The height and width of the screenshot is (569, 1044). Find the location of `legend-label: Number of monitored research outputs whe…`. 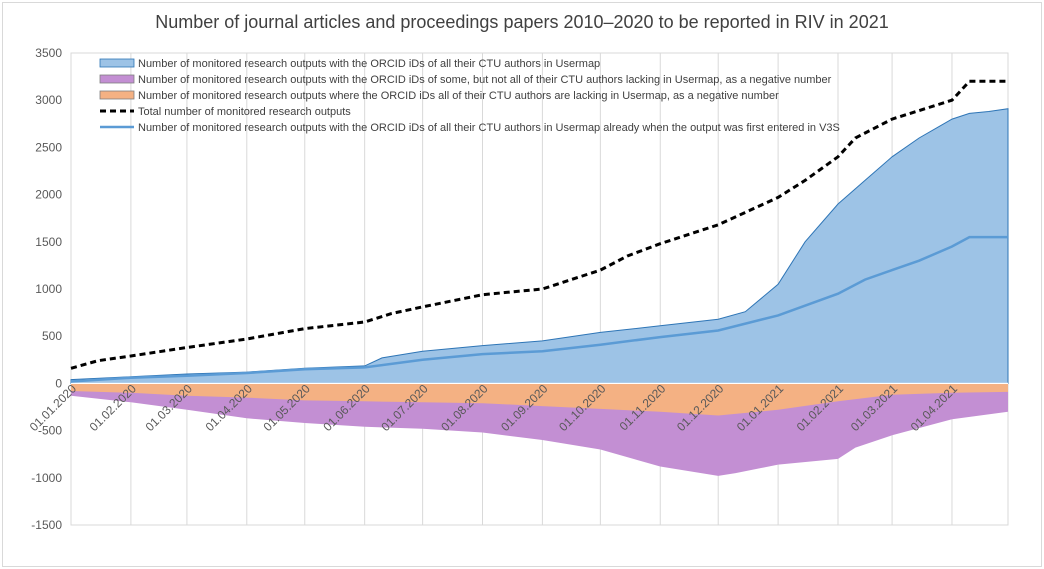

legend-label: Number of monitored research outputs whe… is located at coordinates (458, 96).